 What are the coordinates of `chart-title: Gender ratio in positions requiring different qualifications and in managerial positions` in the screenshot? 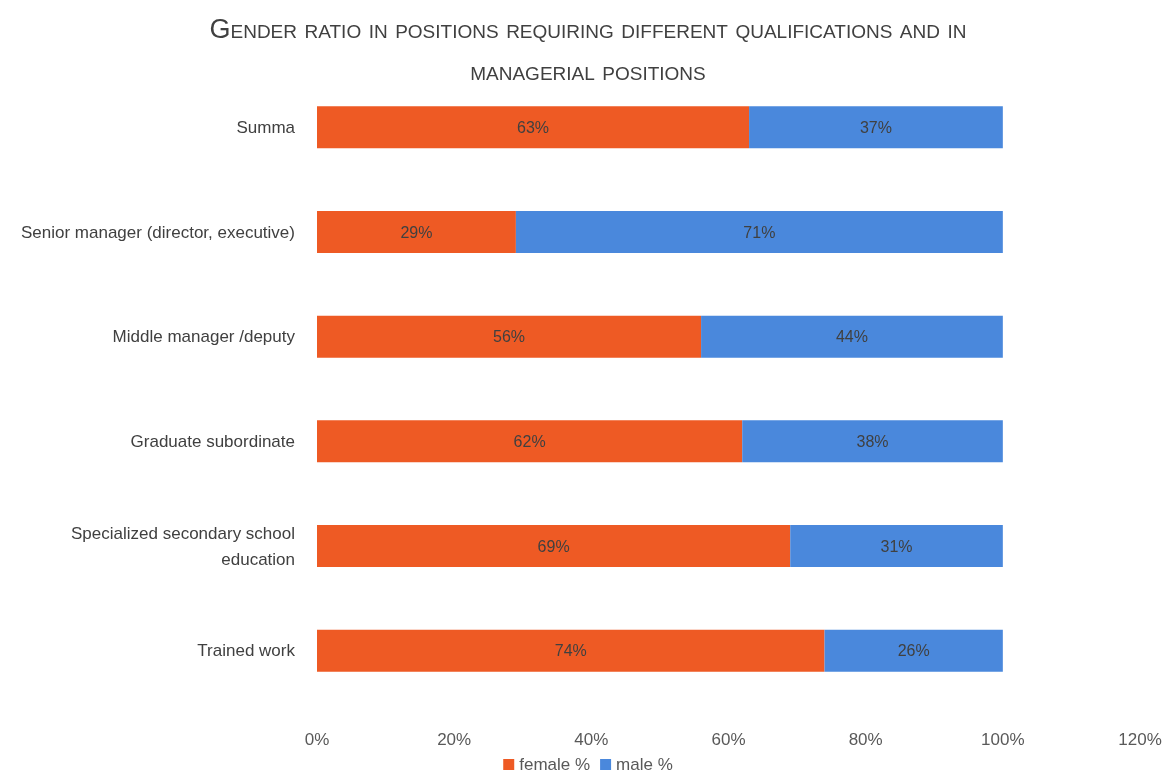 It's located at (588, 50).